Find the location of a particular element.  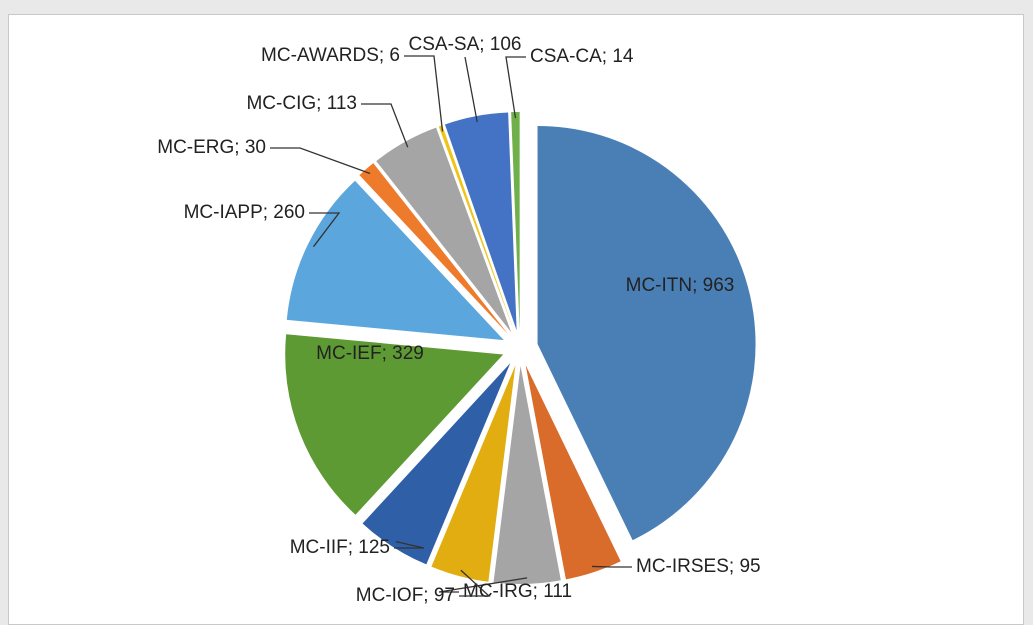

data-label: MC-IRSES; 95 is located at coordinates (698, 566).